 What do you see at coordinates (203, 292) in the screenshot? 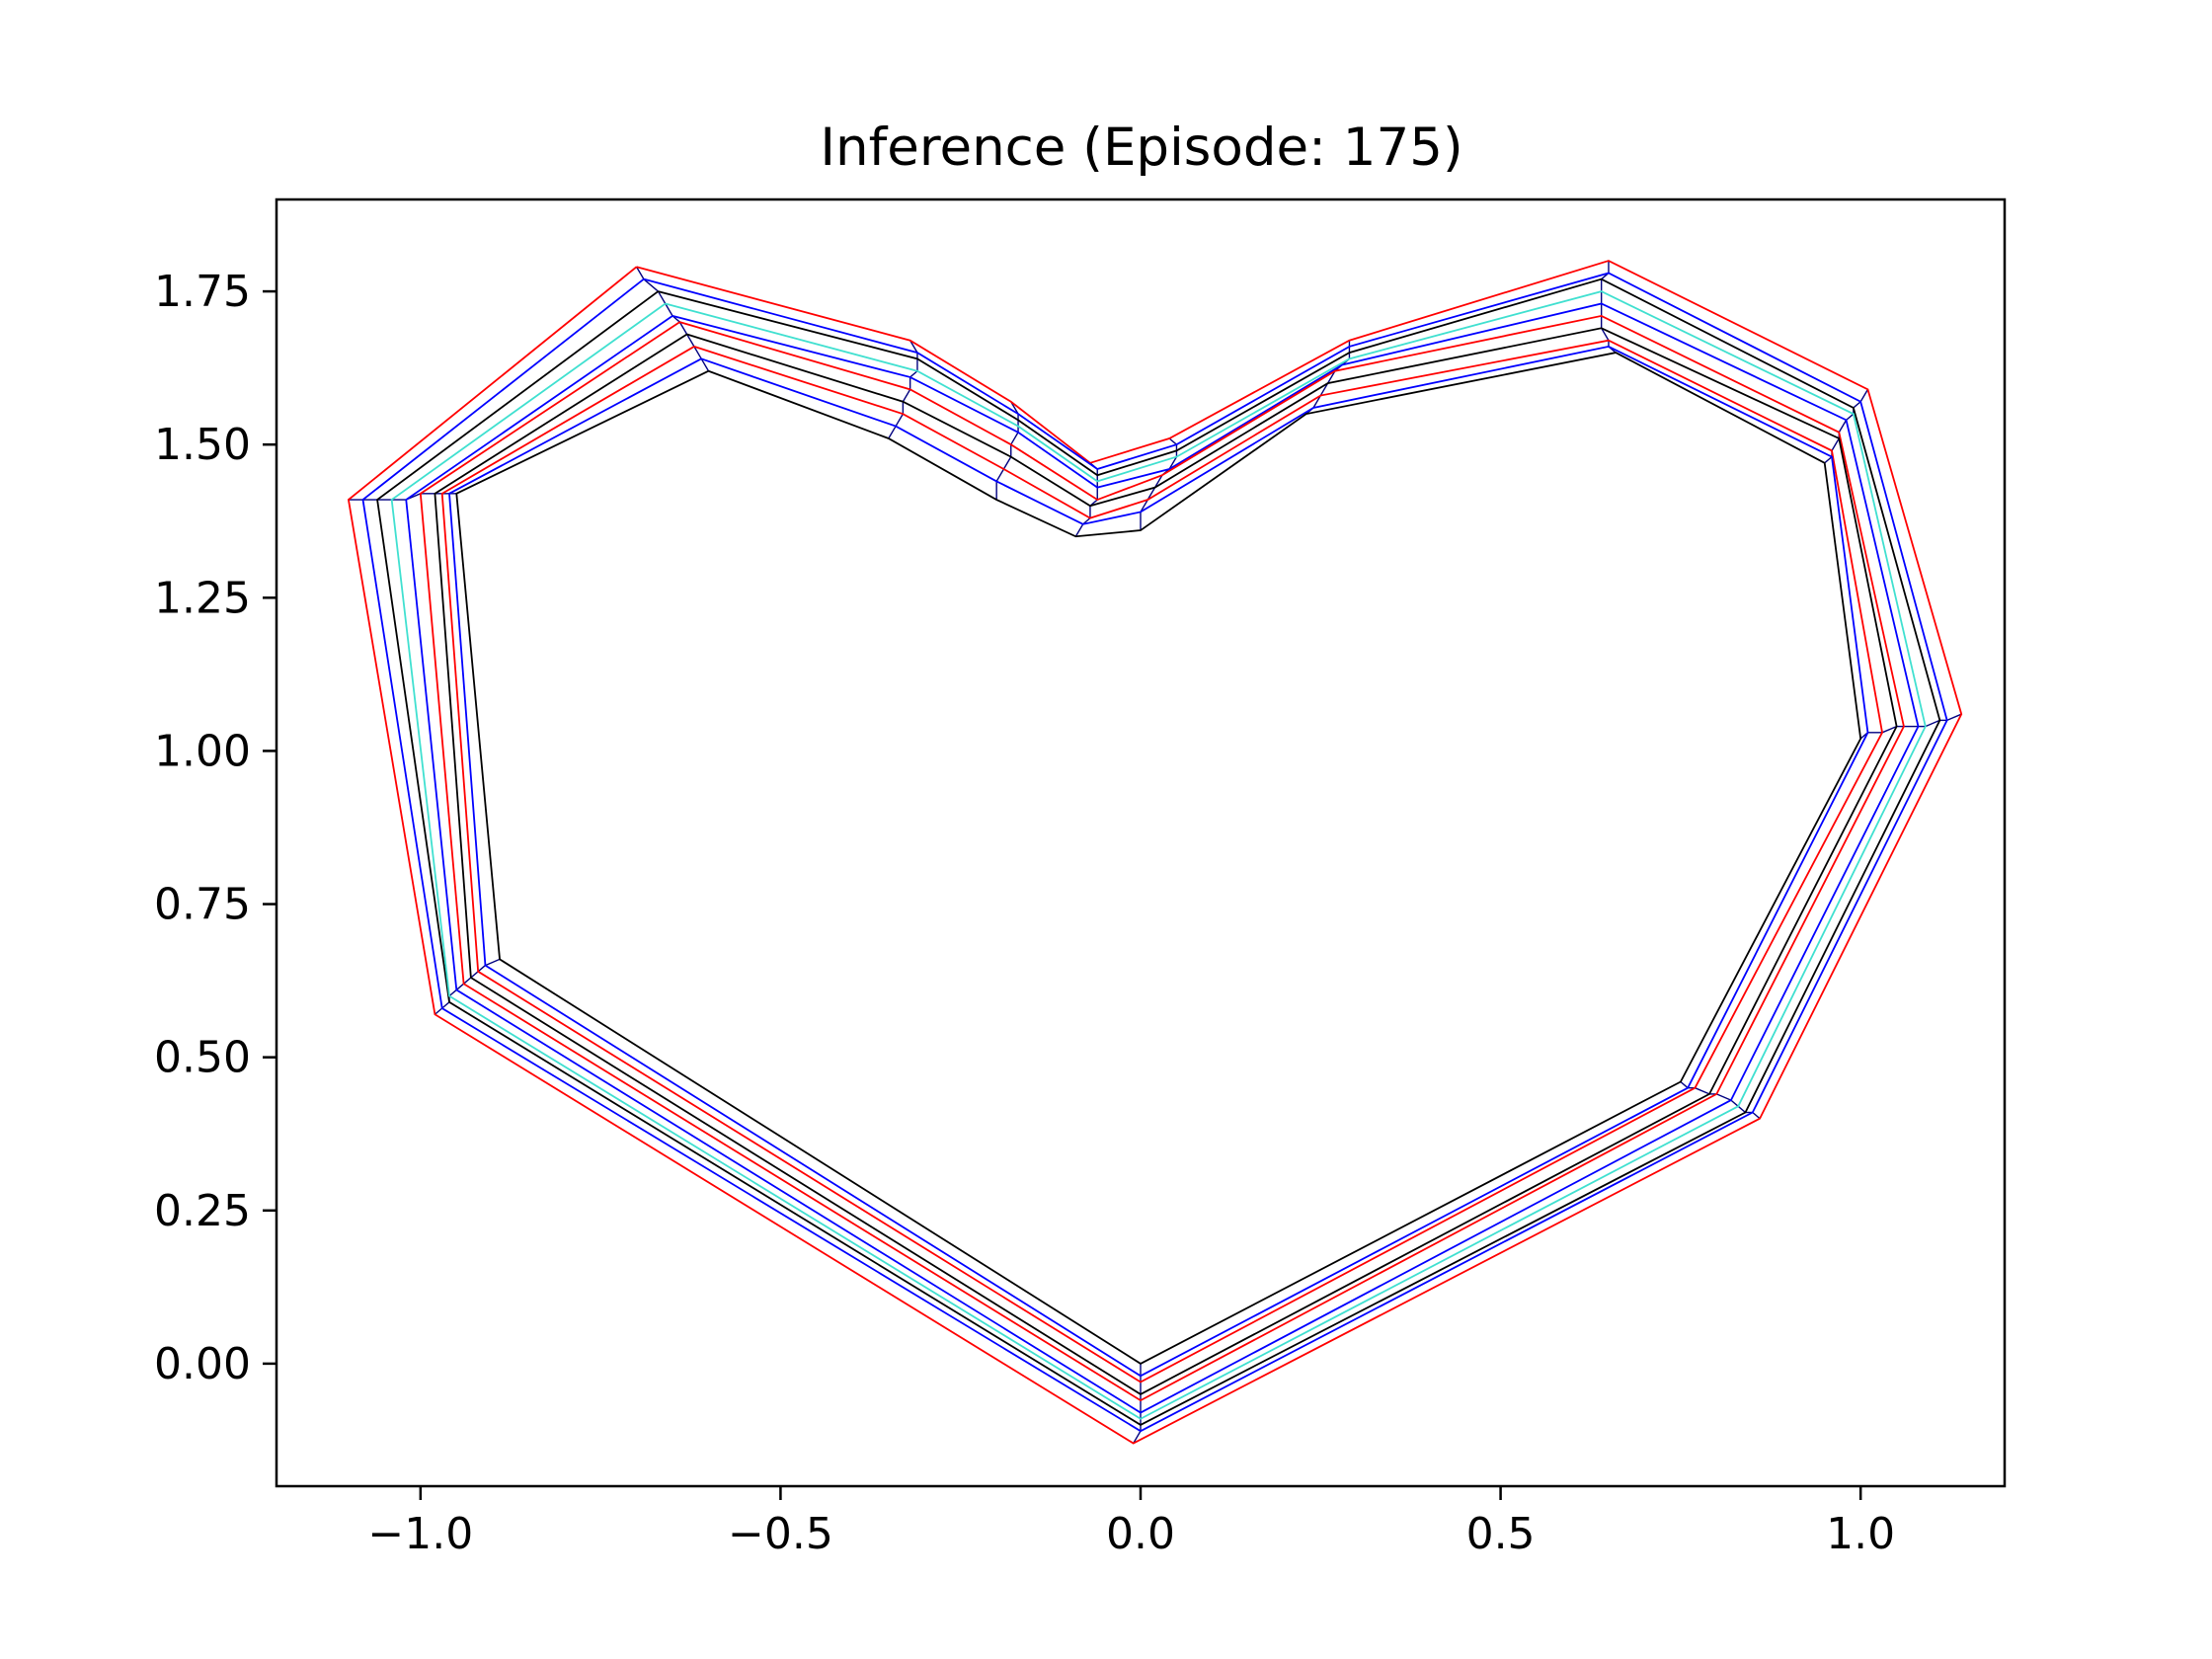
I see `y-tick-label: 1.75` at bounding box center [203, 292].